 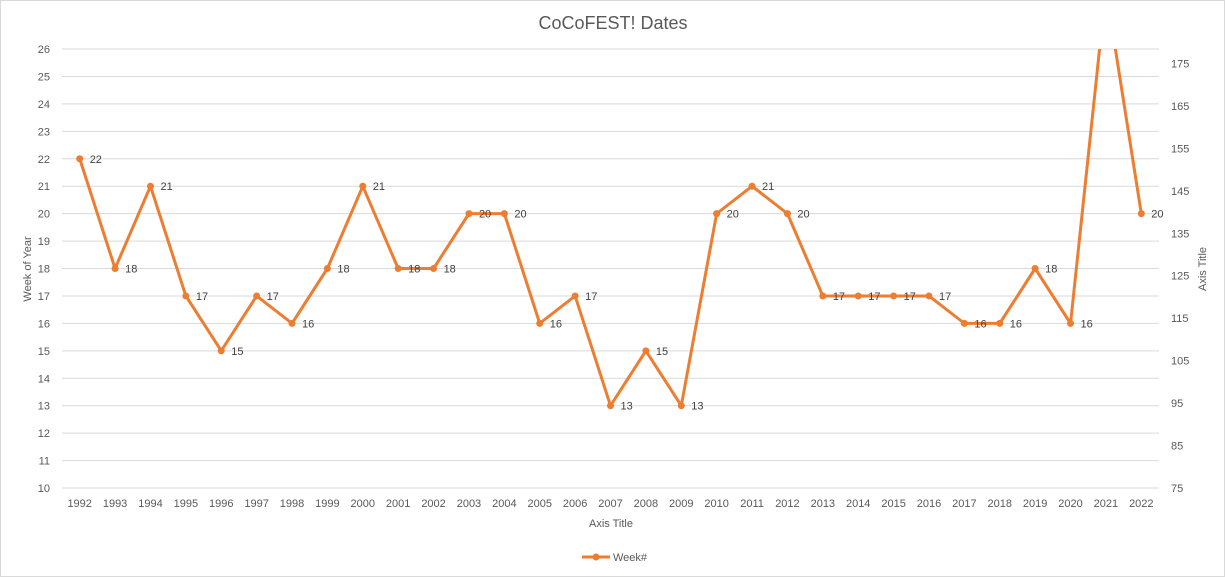 What do you see at coordinates (44, 297) in the screenshot?
I see `y-tick-label: 17` at bounding box center [44, 297].